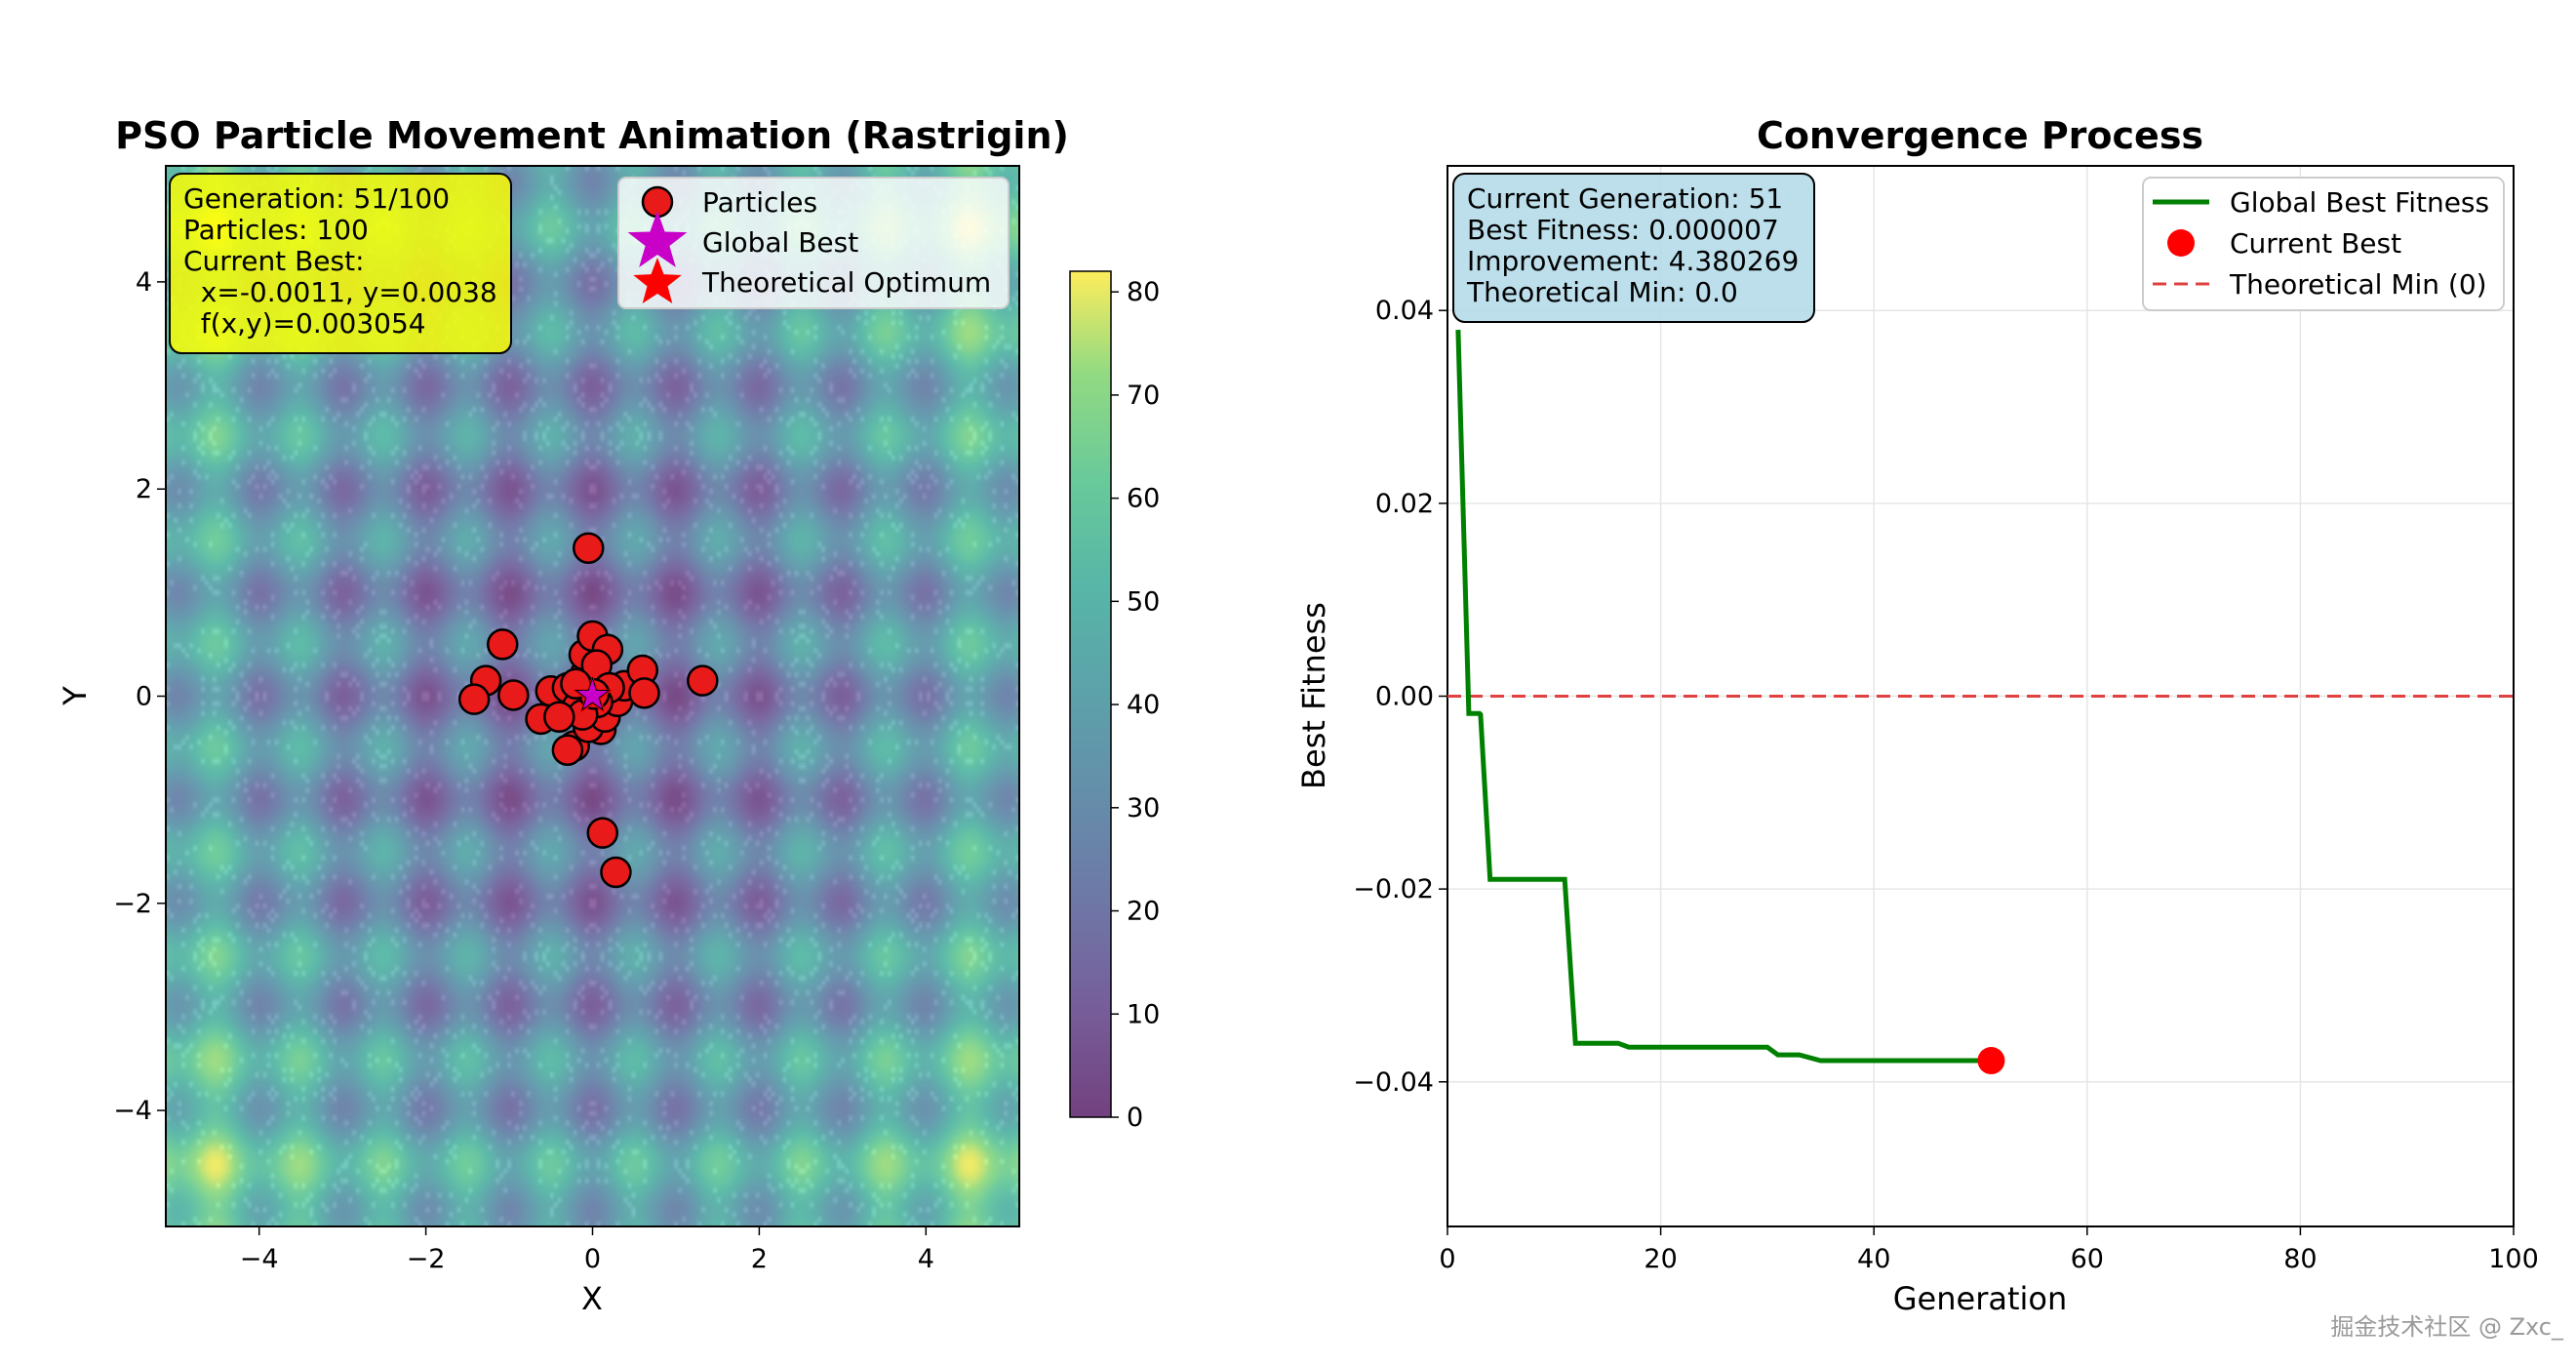 This screenshot has height=1366, width=2576. What do you see at coordinates (592, 1259) in the screenshot?
I see `left-xtick-label: 0` at bounding box center [592, 1259].